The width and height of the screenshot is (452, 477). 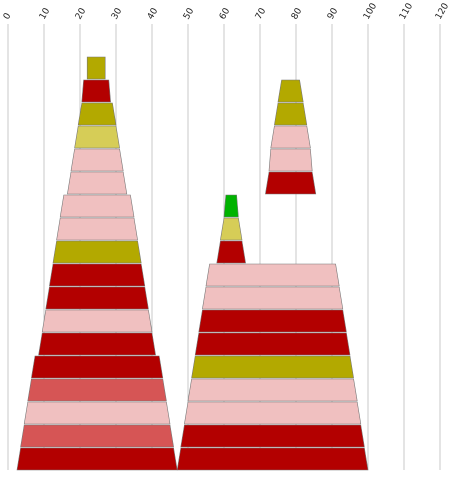 I want to click on x-tick-label: 60, so click(x=225, y=13).